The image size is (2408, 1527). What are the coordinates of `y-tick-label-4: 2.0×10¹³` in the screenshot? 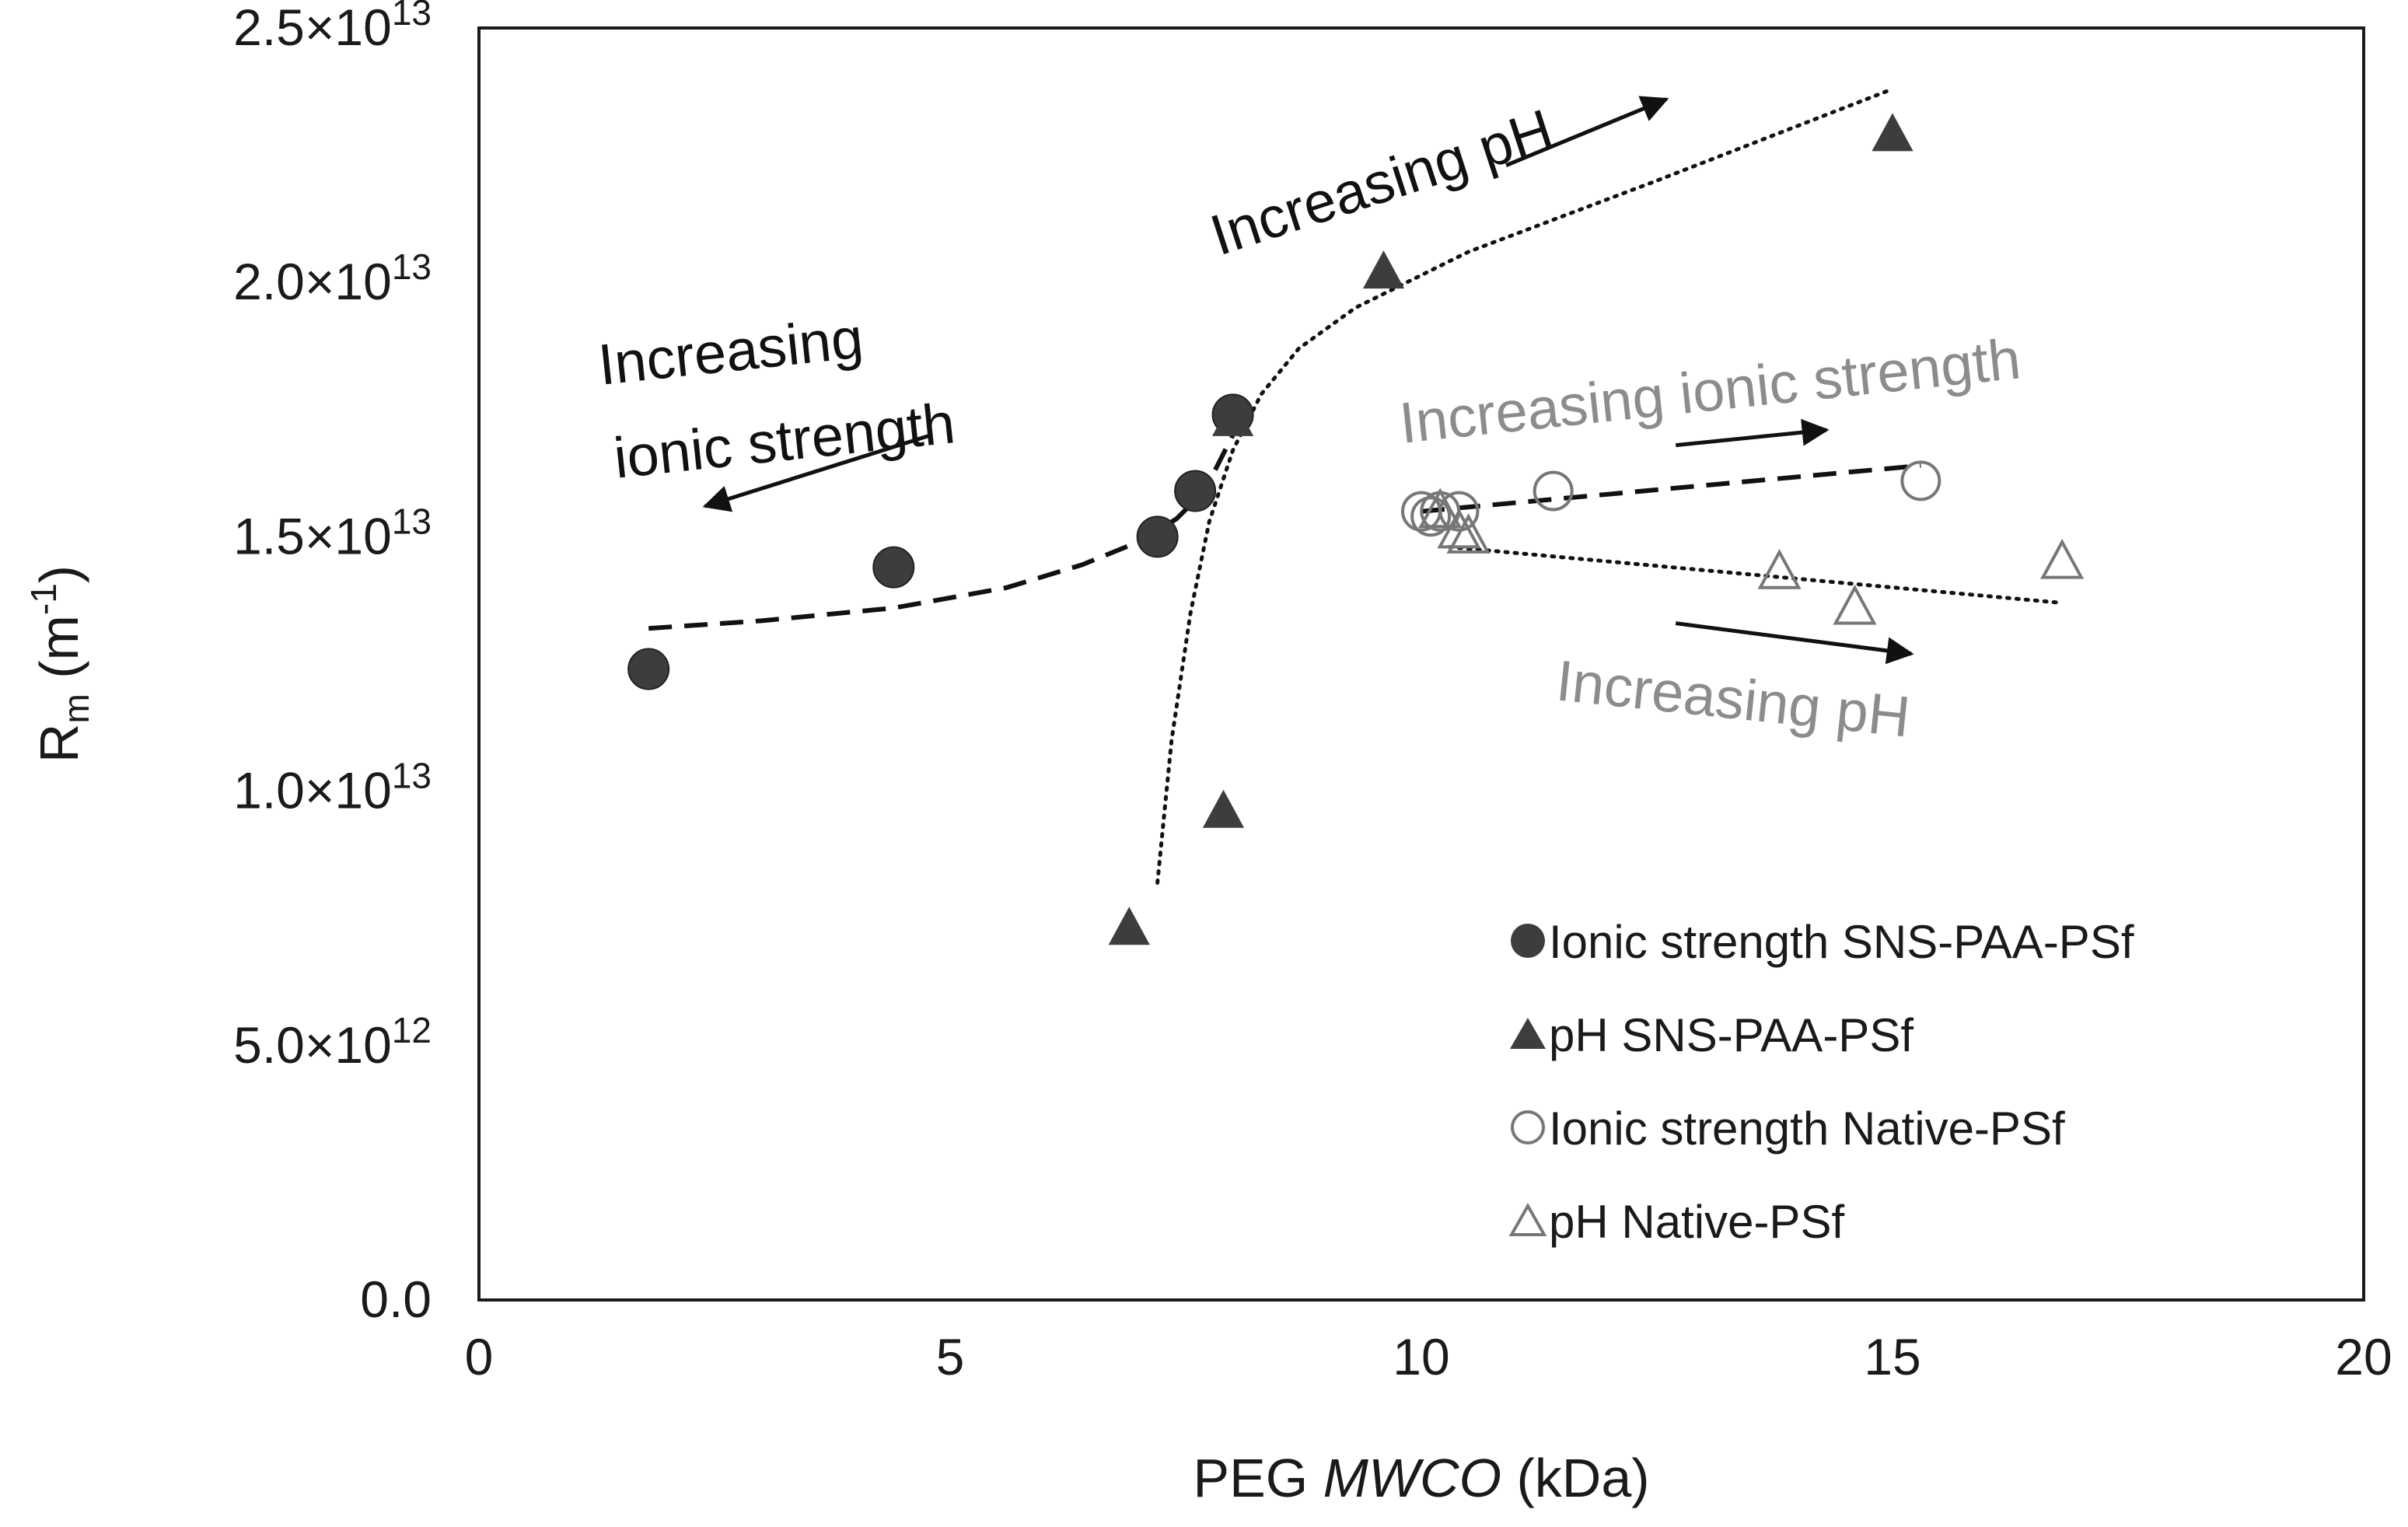 It's located at (332, 278).